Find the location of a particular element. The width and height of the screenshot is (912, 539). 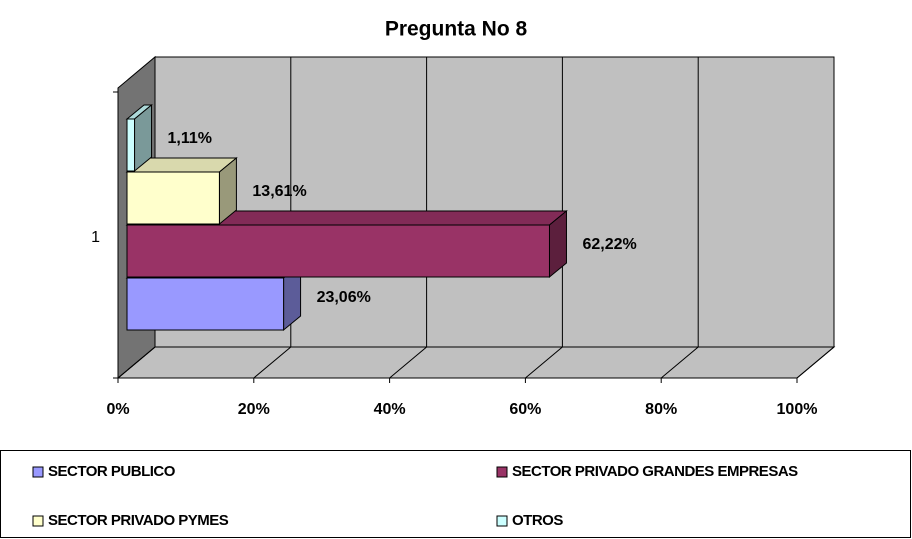

x-tick-label: 60% is located at coordinates (525, 409).